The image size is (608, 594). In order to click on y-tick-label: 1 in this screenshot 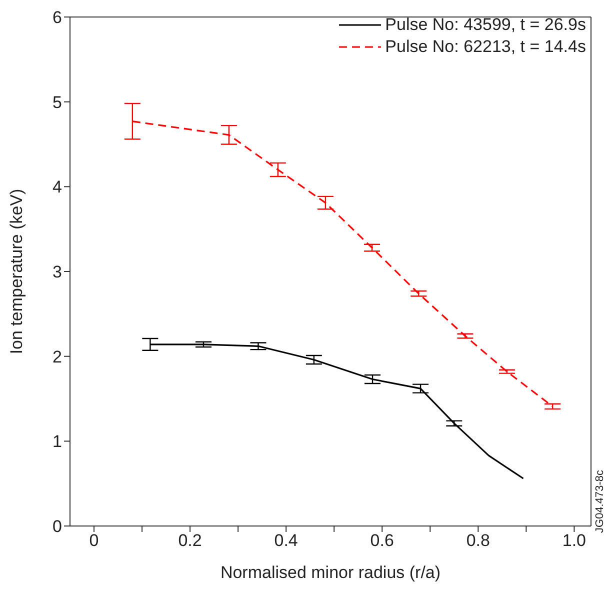, I will do `click(57, 442)`.